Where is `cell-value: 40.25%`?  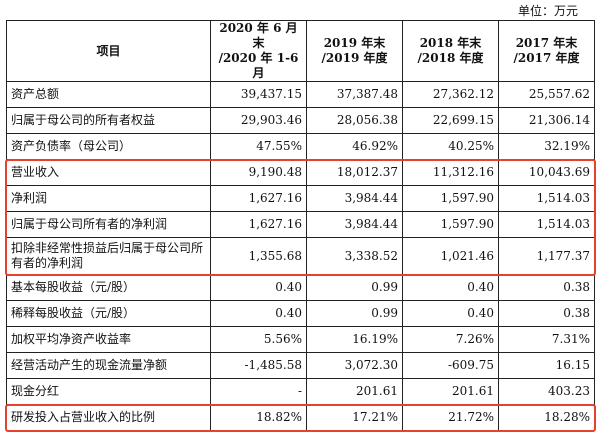 cell-value: 40.25% is located at coordinates (450, 146).